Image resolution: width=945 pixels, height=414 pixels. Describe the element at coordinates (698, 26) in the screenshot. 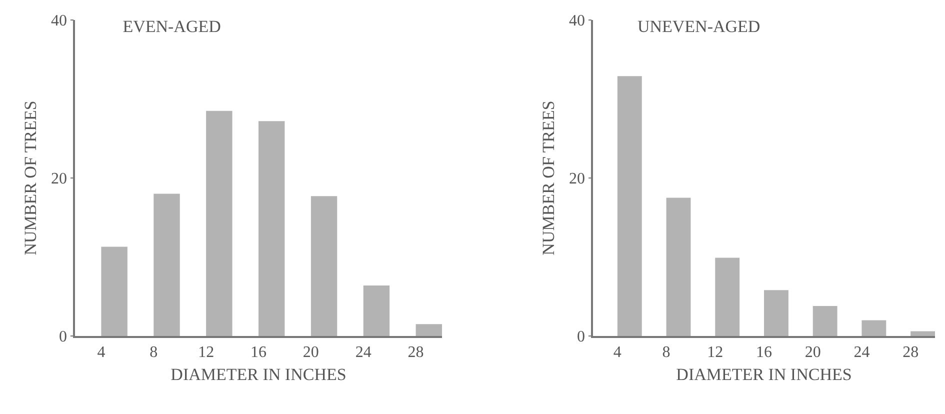

I see `chart-title: UNEVEN-AGED` at that location.